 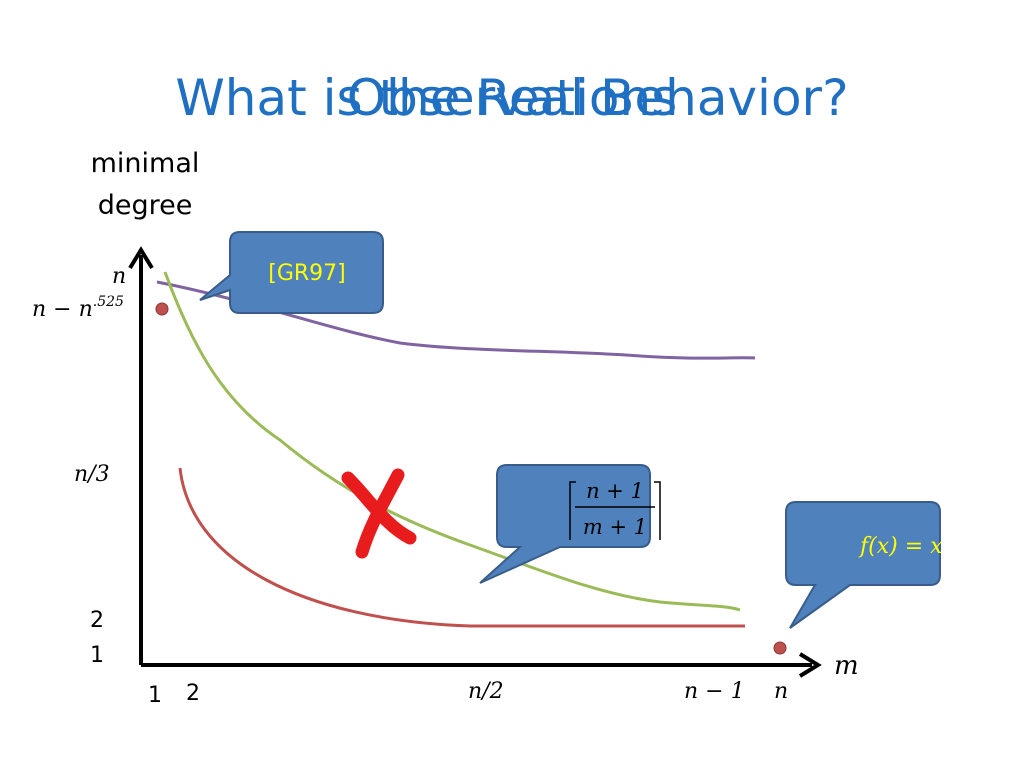 I want to click on y-tick: n, so click(x=119, y=276).